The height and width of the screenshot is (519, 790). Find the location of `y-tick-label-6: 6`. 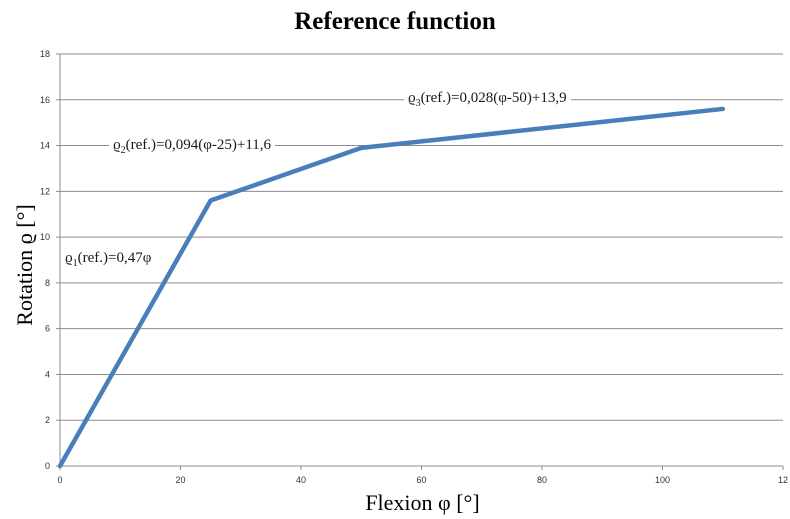

y-tick-label-6: 6 is located at coordinates (47, 329).